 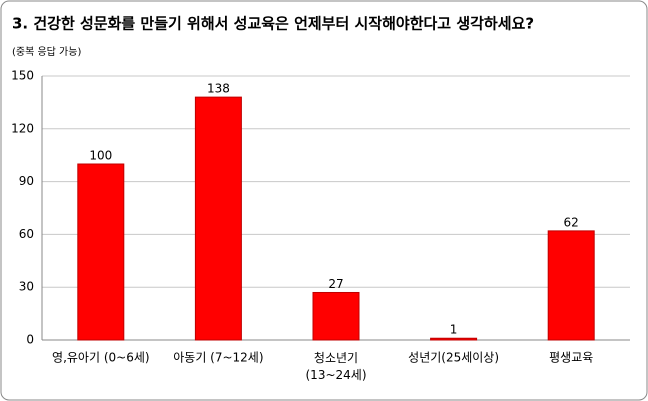 What do you see at coordinates (571, 222) in the screenshot?
I see `value-label: 62` at bounding box center [571, 222].